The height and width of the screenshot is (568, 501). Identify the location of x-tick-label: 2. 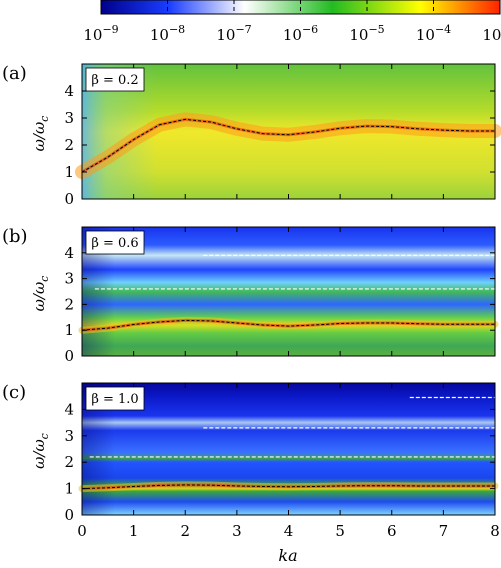
(185, 531).